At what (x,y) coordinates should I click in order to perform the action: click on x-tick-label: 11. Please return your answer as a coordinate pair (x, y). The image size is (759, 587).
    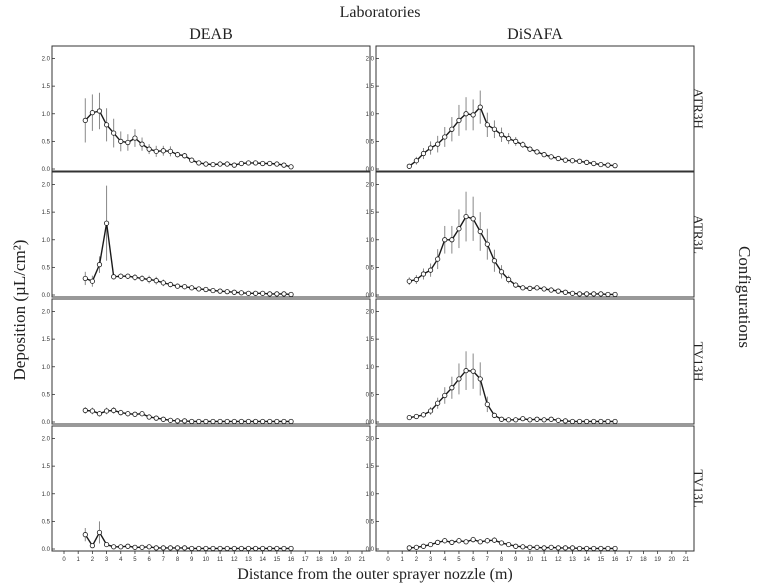
    Looking at the image, I should click on (544, 560).